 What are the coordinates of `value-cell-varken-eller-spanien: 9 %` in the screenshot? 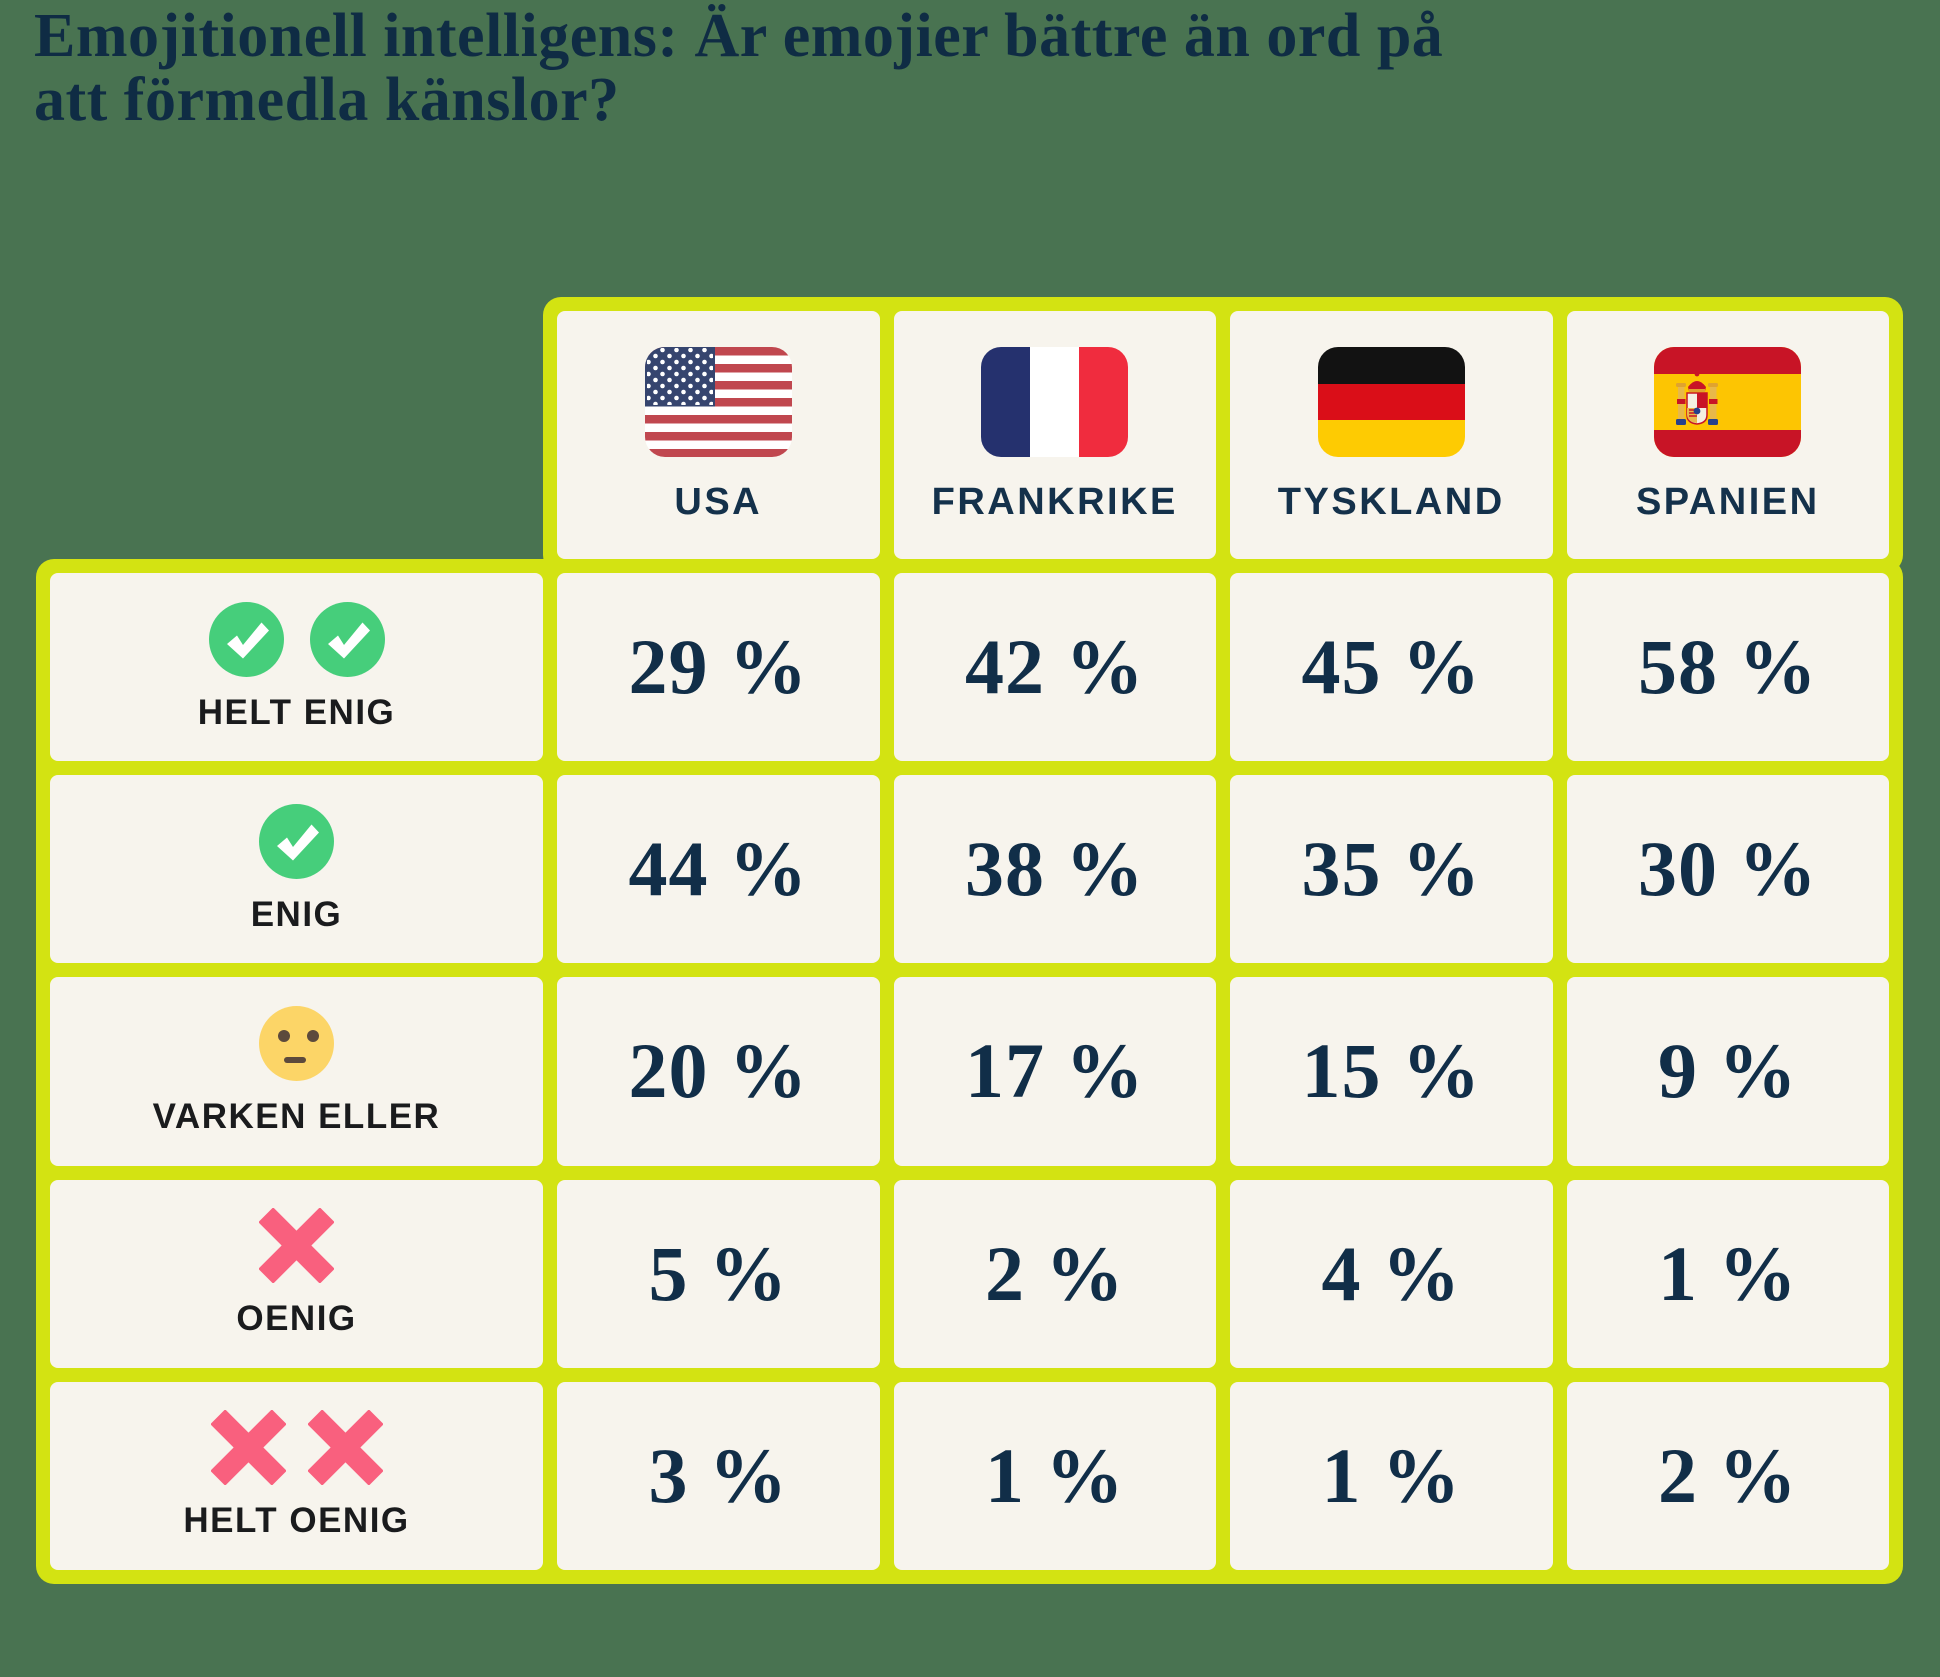 It's located at (1727, 1071).